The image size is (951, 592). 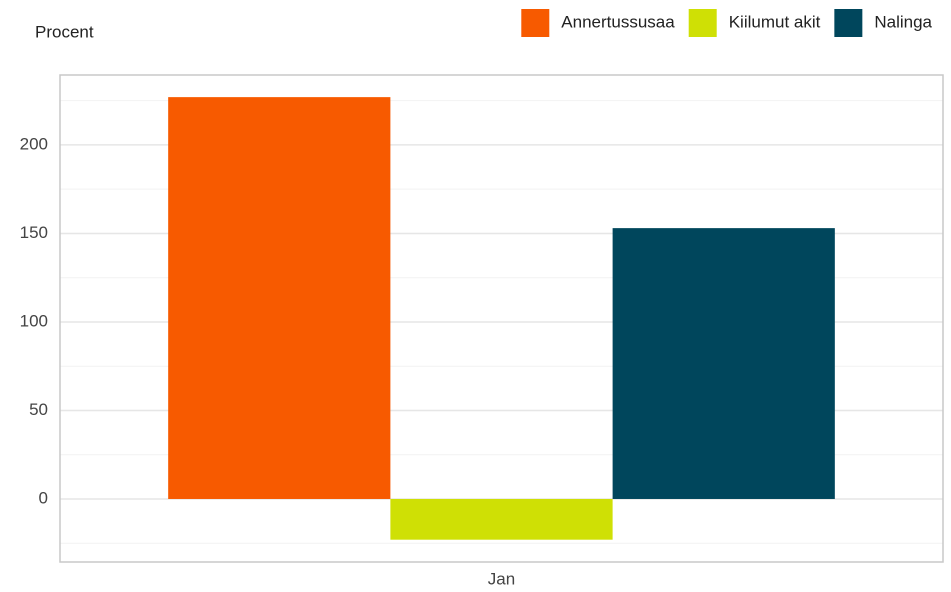 What do you see at coordinates (43, 497) in the screenshot?
I see `y-tick-label: 0` at bounding box center [43, 497].